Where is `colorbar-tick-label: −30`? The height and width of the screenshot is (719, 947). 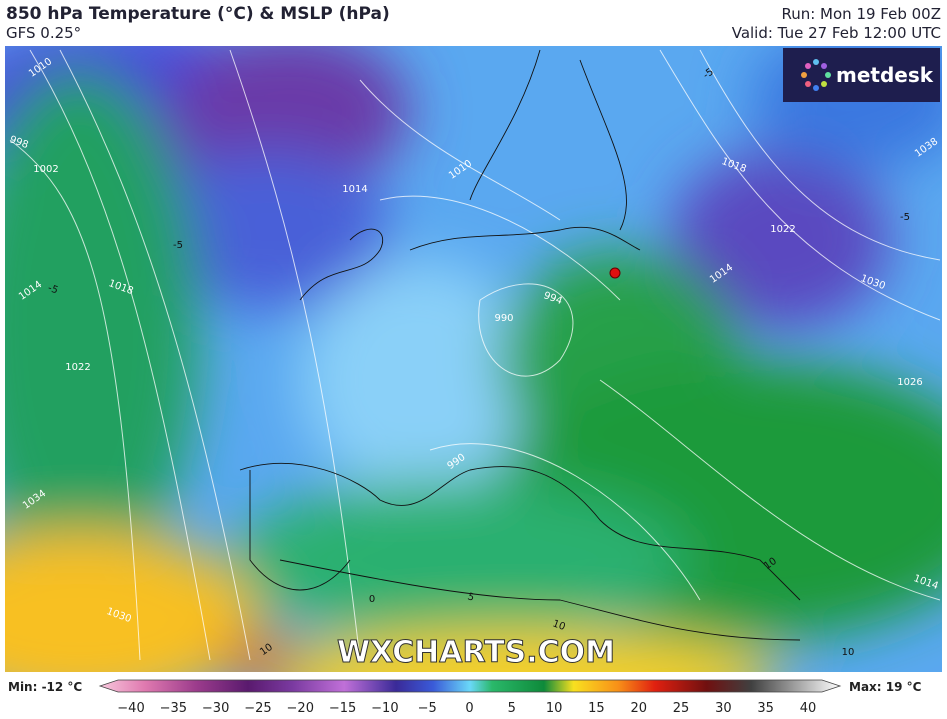
colorbar-tick-label: −30 is located at coordinates (215, 708).